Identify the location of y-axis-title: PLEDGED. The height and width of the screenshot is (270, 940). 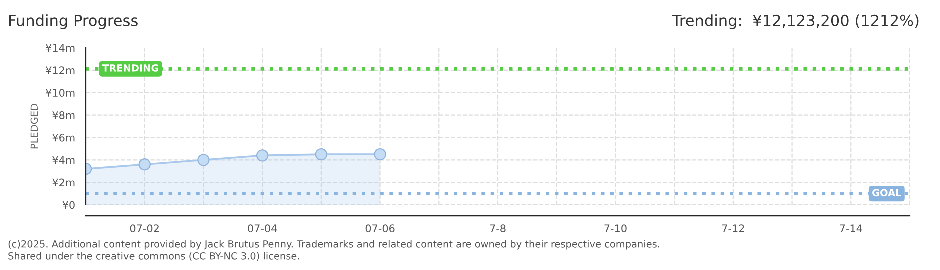
(34, 126).